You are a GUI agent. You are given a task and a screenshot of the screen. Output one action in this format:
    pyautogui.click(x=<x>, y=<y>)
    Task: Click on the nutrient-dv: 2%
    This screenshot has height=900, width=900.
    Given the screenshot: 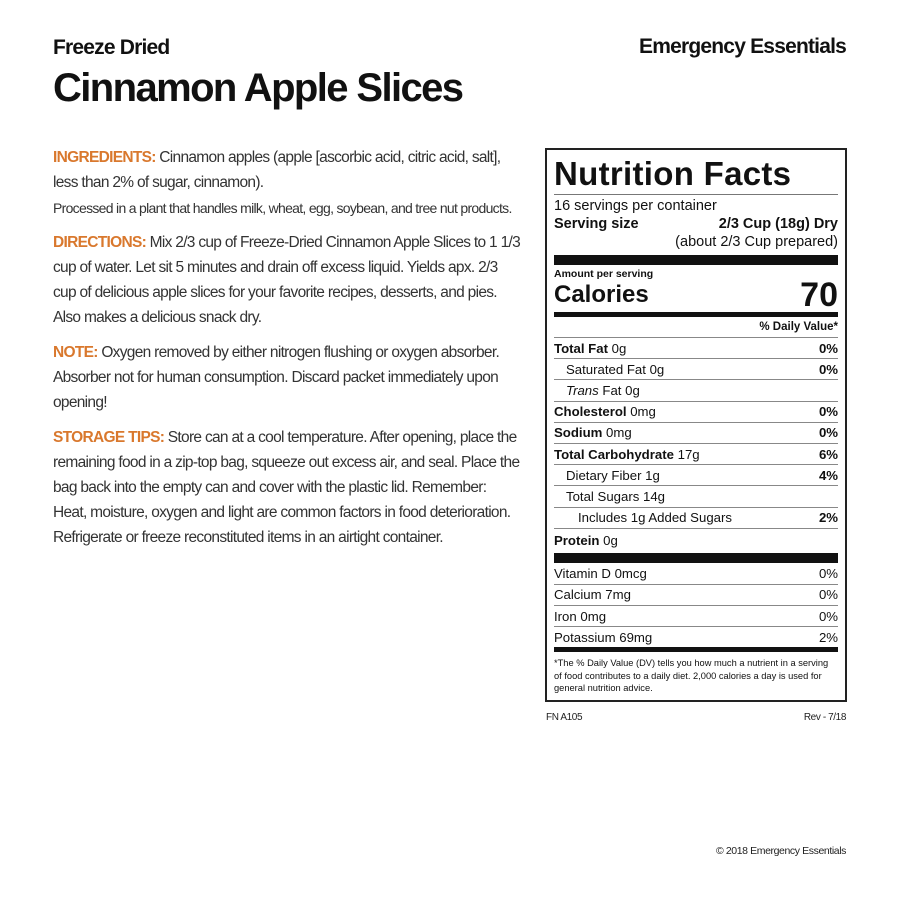 What is the action you would take?
    pyautogui.click(x=828, y=518)
    